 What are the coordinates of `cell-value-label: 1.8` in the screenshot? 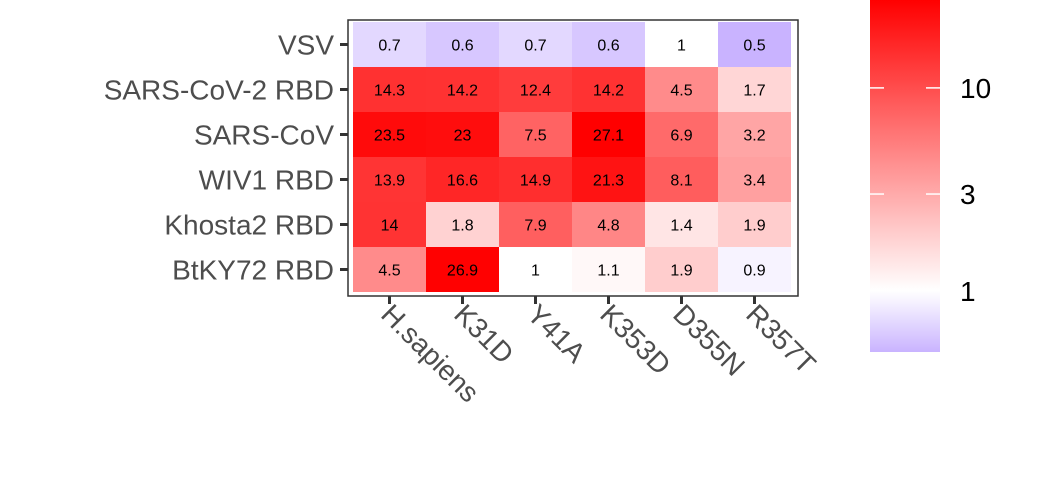 It's located at (462, 226).